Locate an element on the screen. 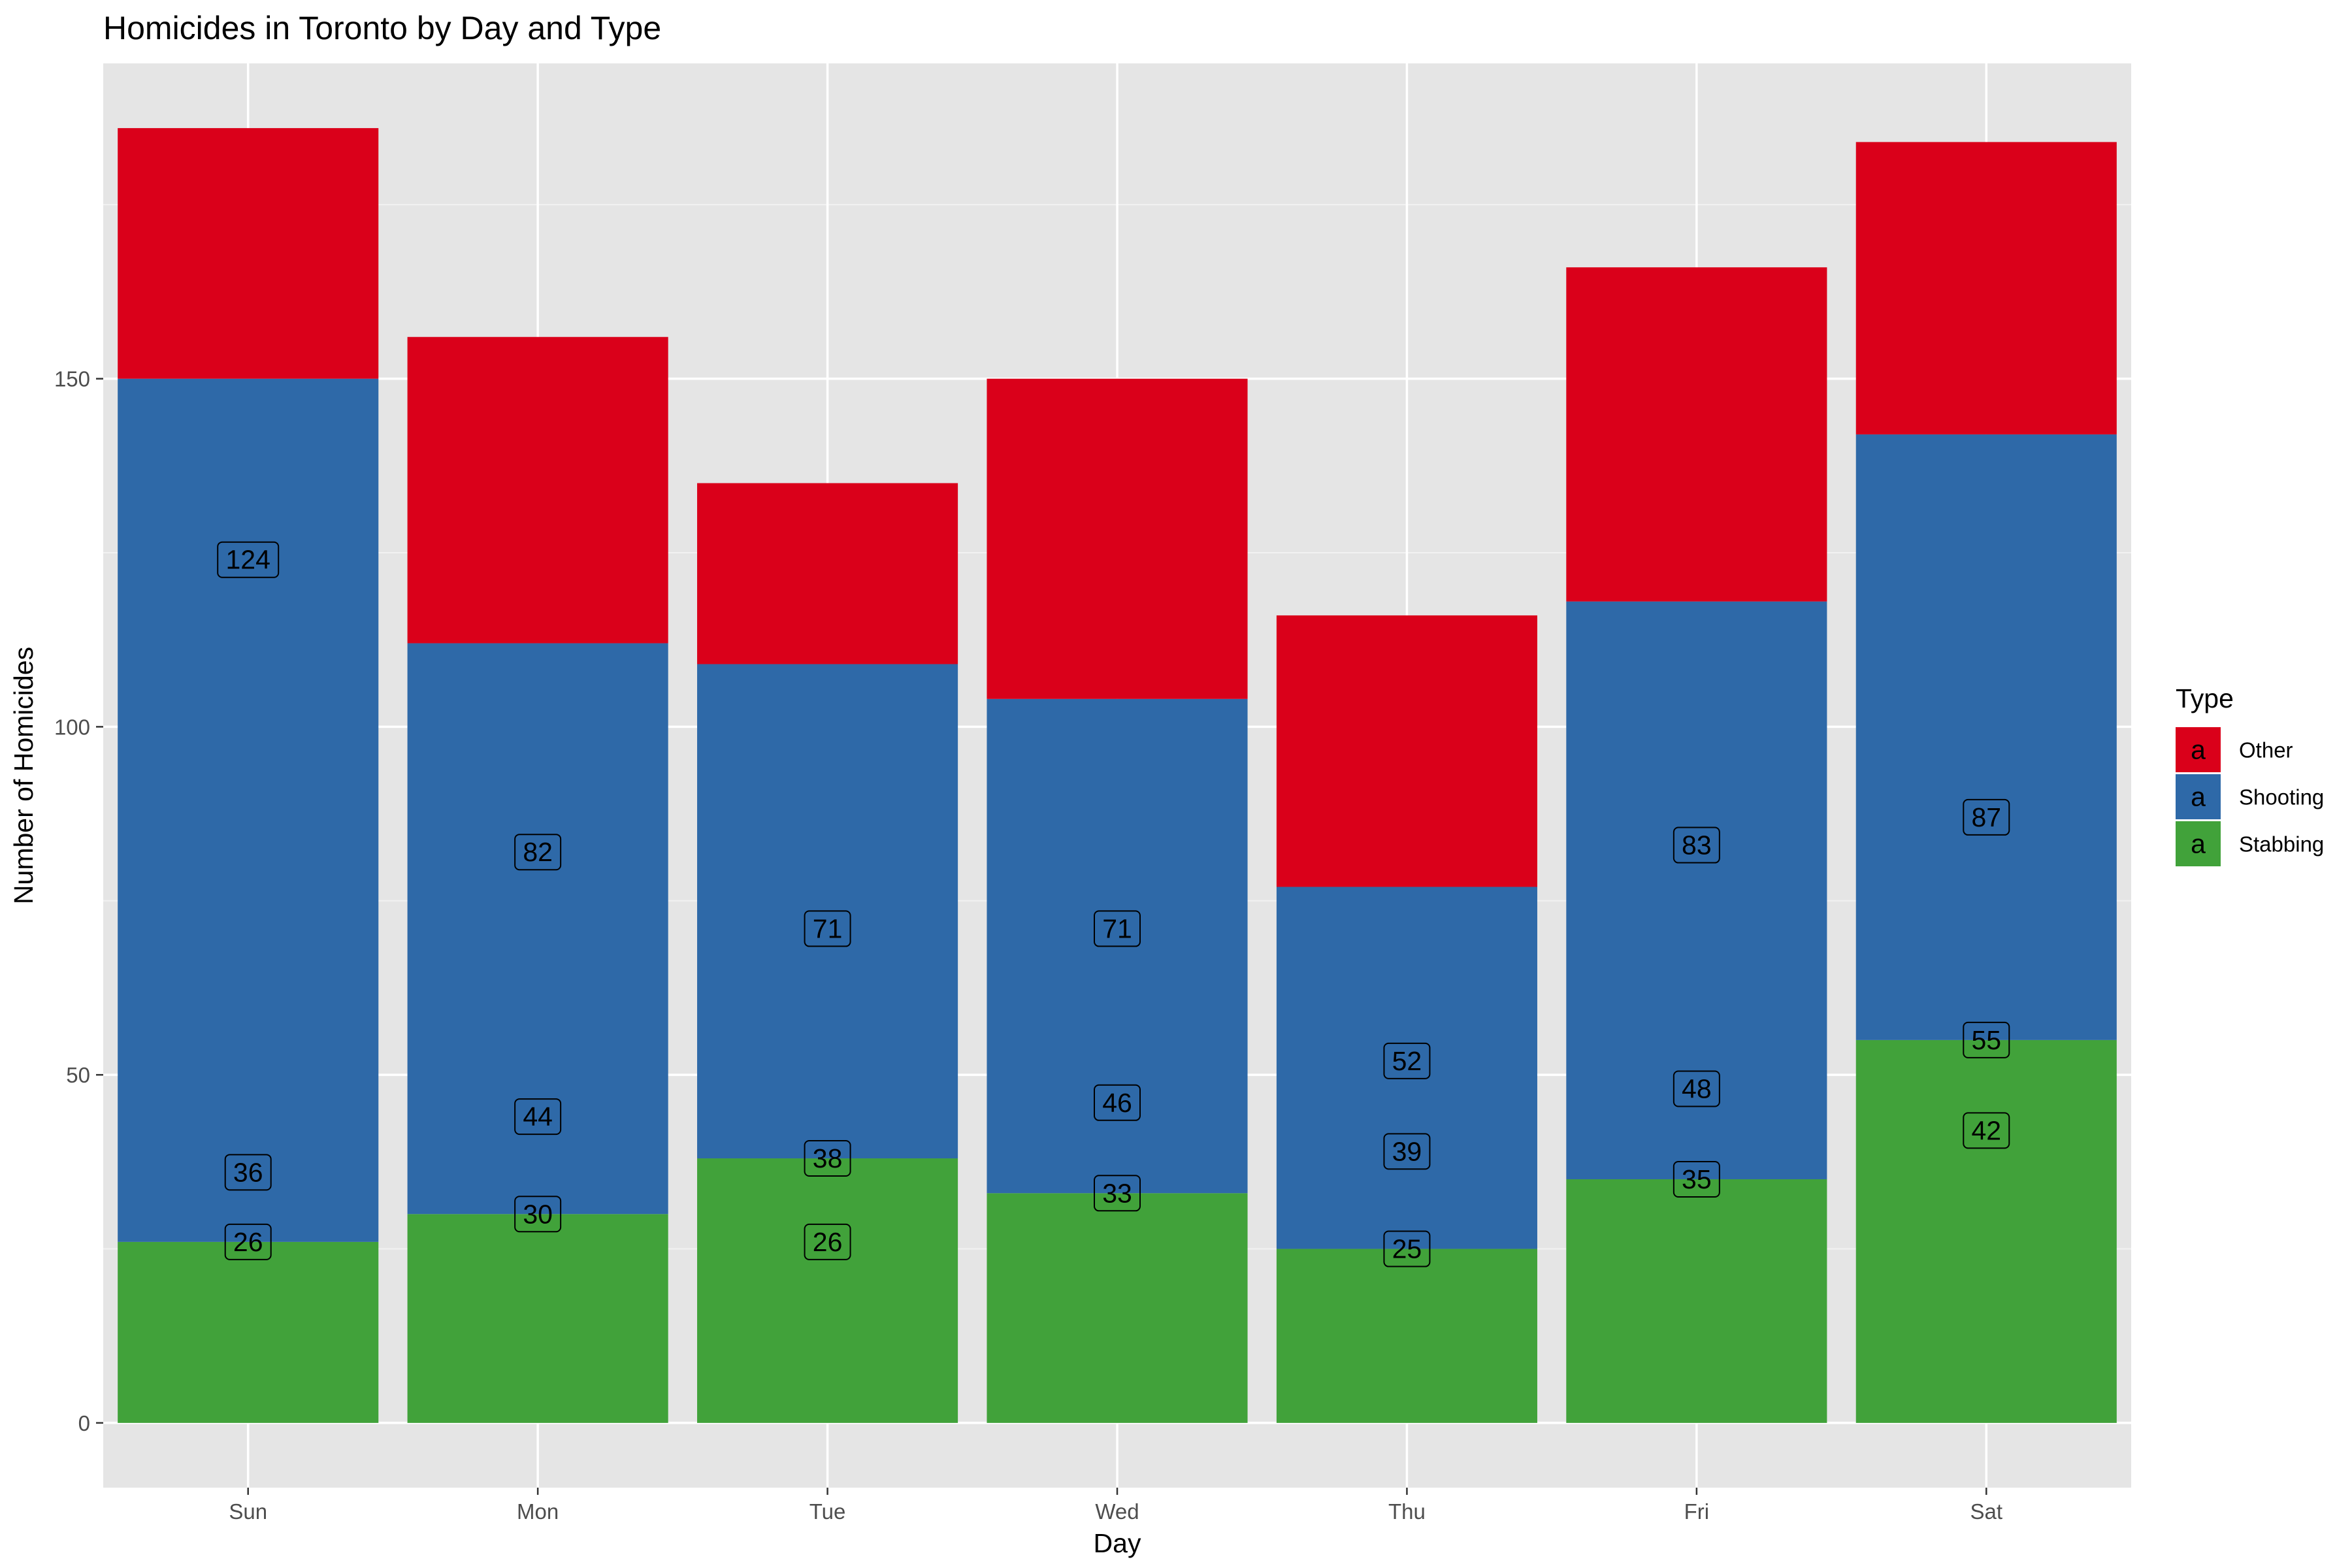  data-label-text: 83 is located at coordinates (1697, 845).